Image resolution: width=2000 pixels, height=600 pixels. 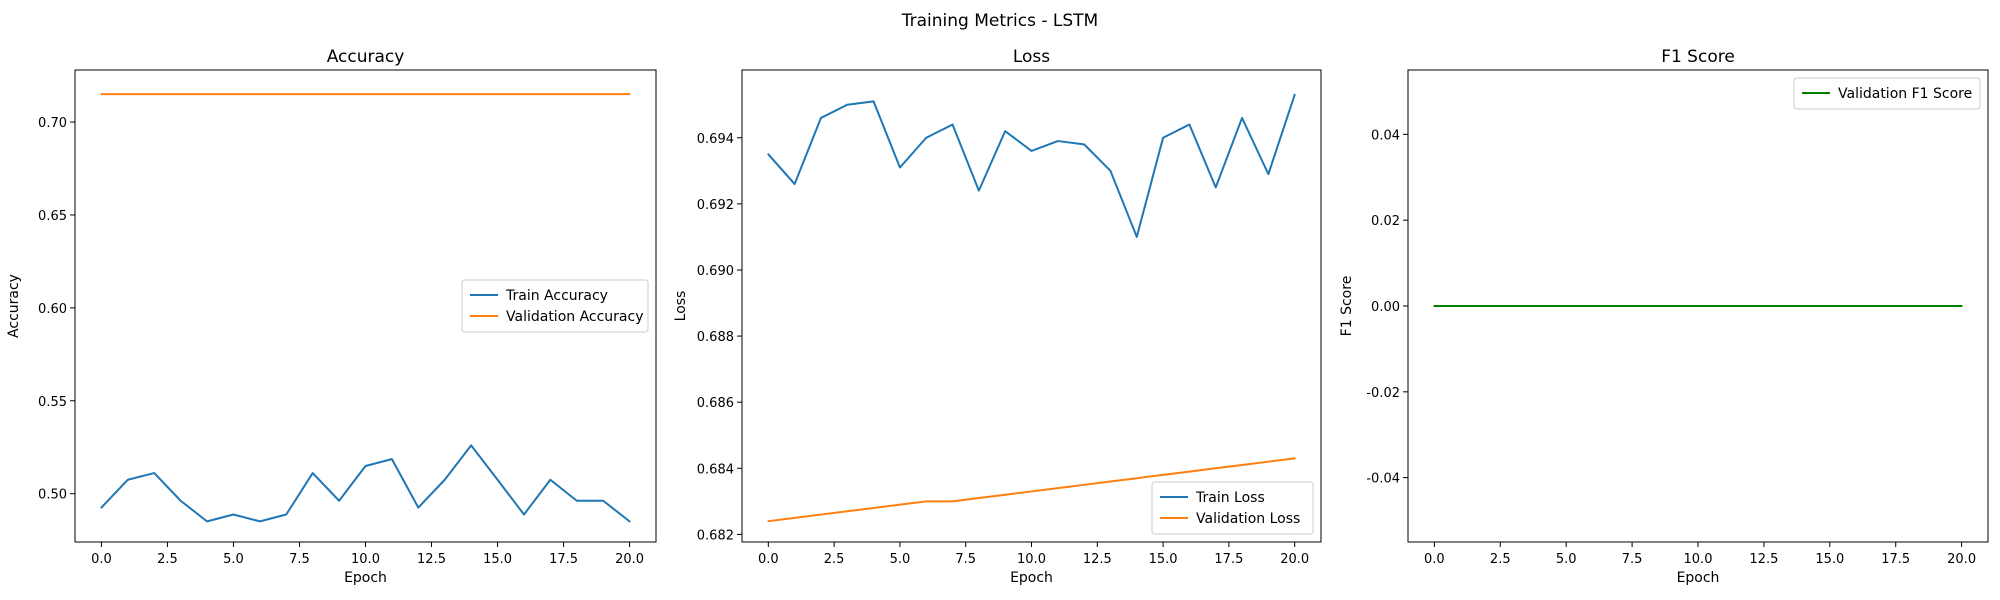 I want to click on y-tick-label: 0.694, so click(x=715, y=139).